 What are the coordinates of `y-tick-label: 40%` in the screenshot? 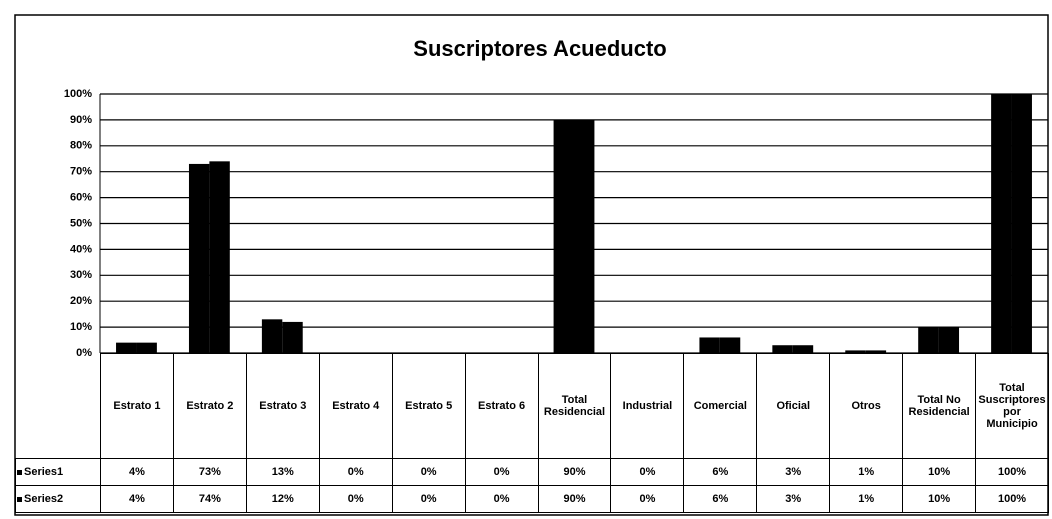 It's located at (81, 249).